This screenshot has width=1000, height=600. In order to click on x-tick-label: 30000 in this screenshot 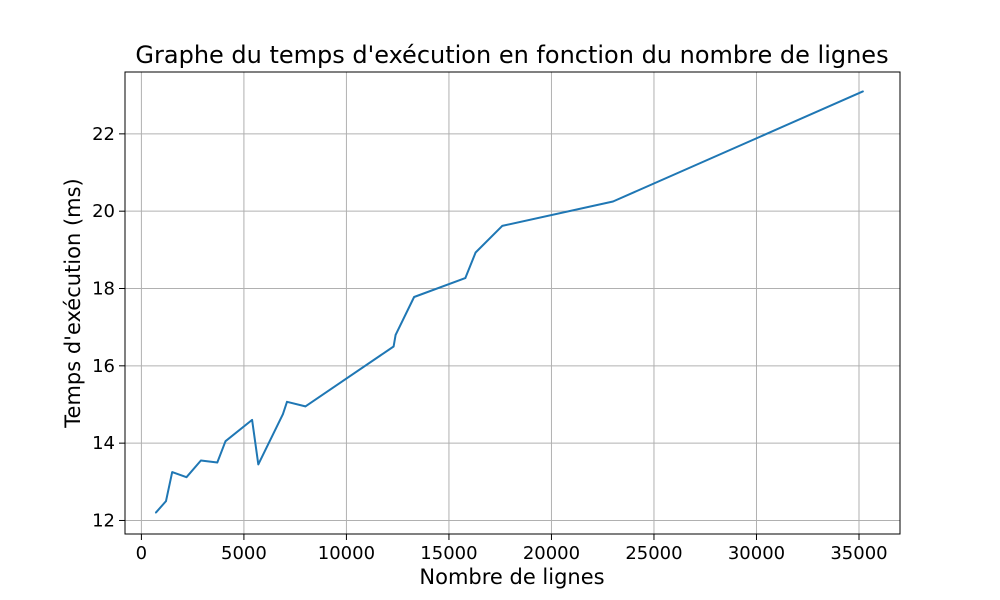, I will do `click(756, 553)`.